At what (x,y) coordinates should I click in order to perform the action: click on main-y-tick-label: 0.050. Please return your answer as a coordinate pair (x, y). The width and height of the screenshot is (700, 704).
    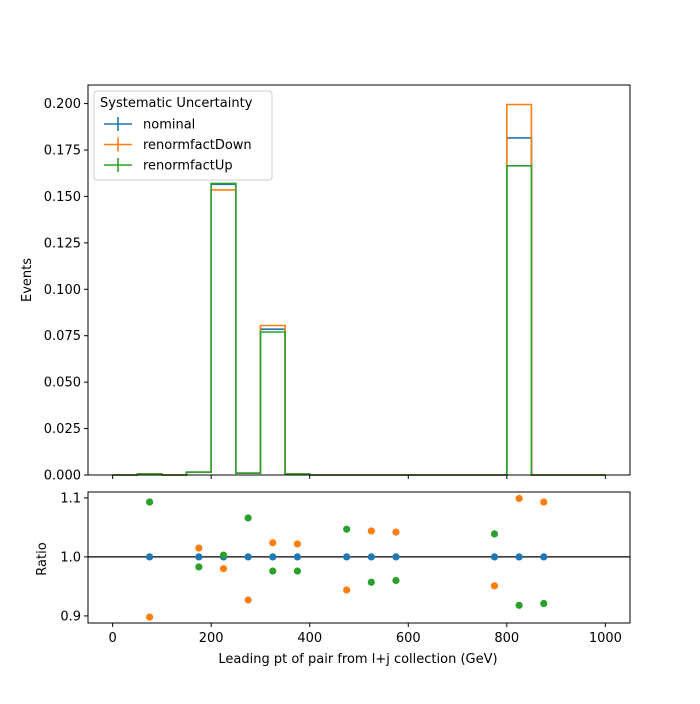
    Looking at the image, I should click on (62, 383).